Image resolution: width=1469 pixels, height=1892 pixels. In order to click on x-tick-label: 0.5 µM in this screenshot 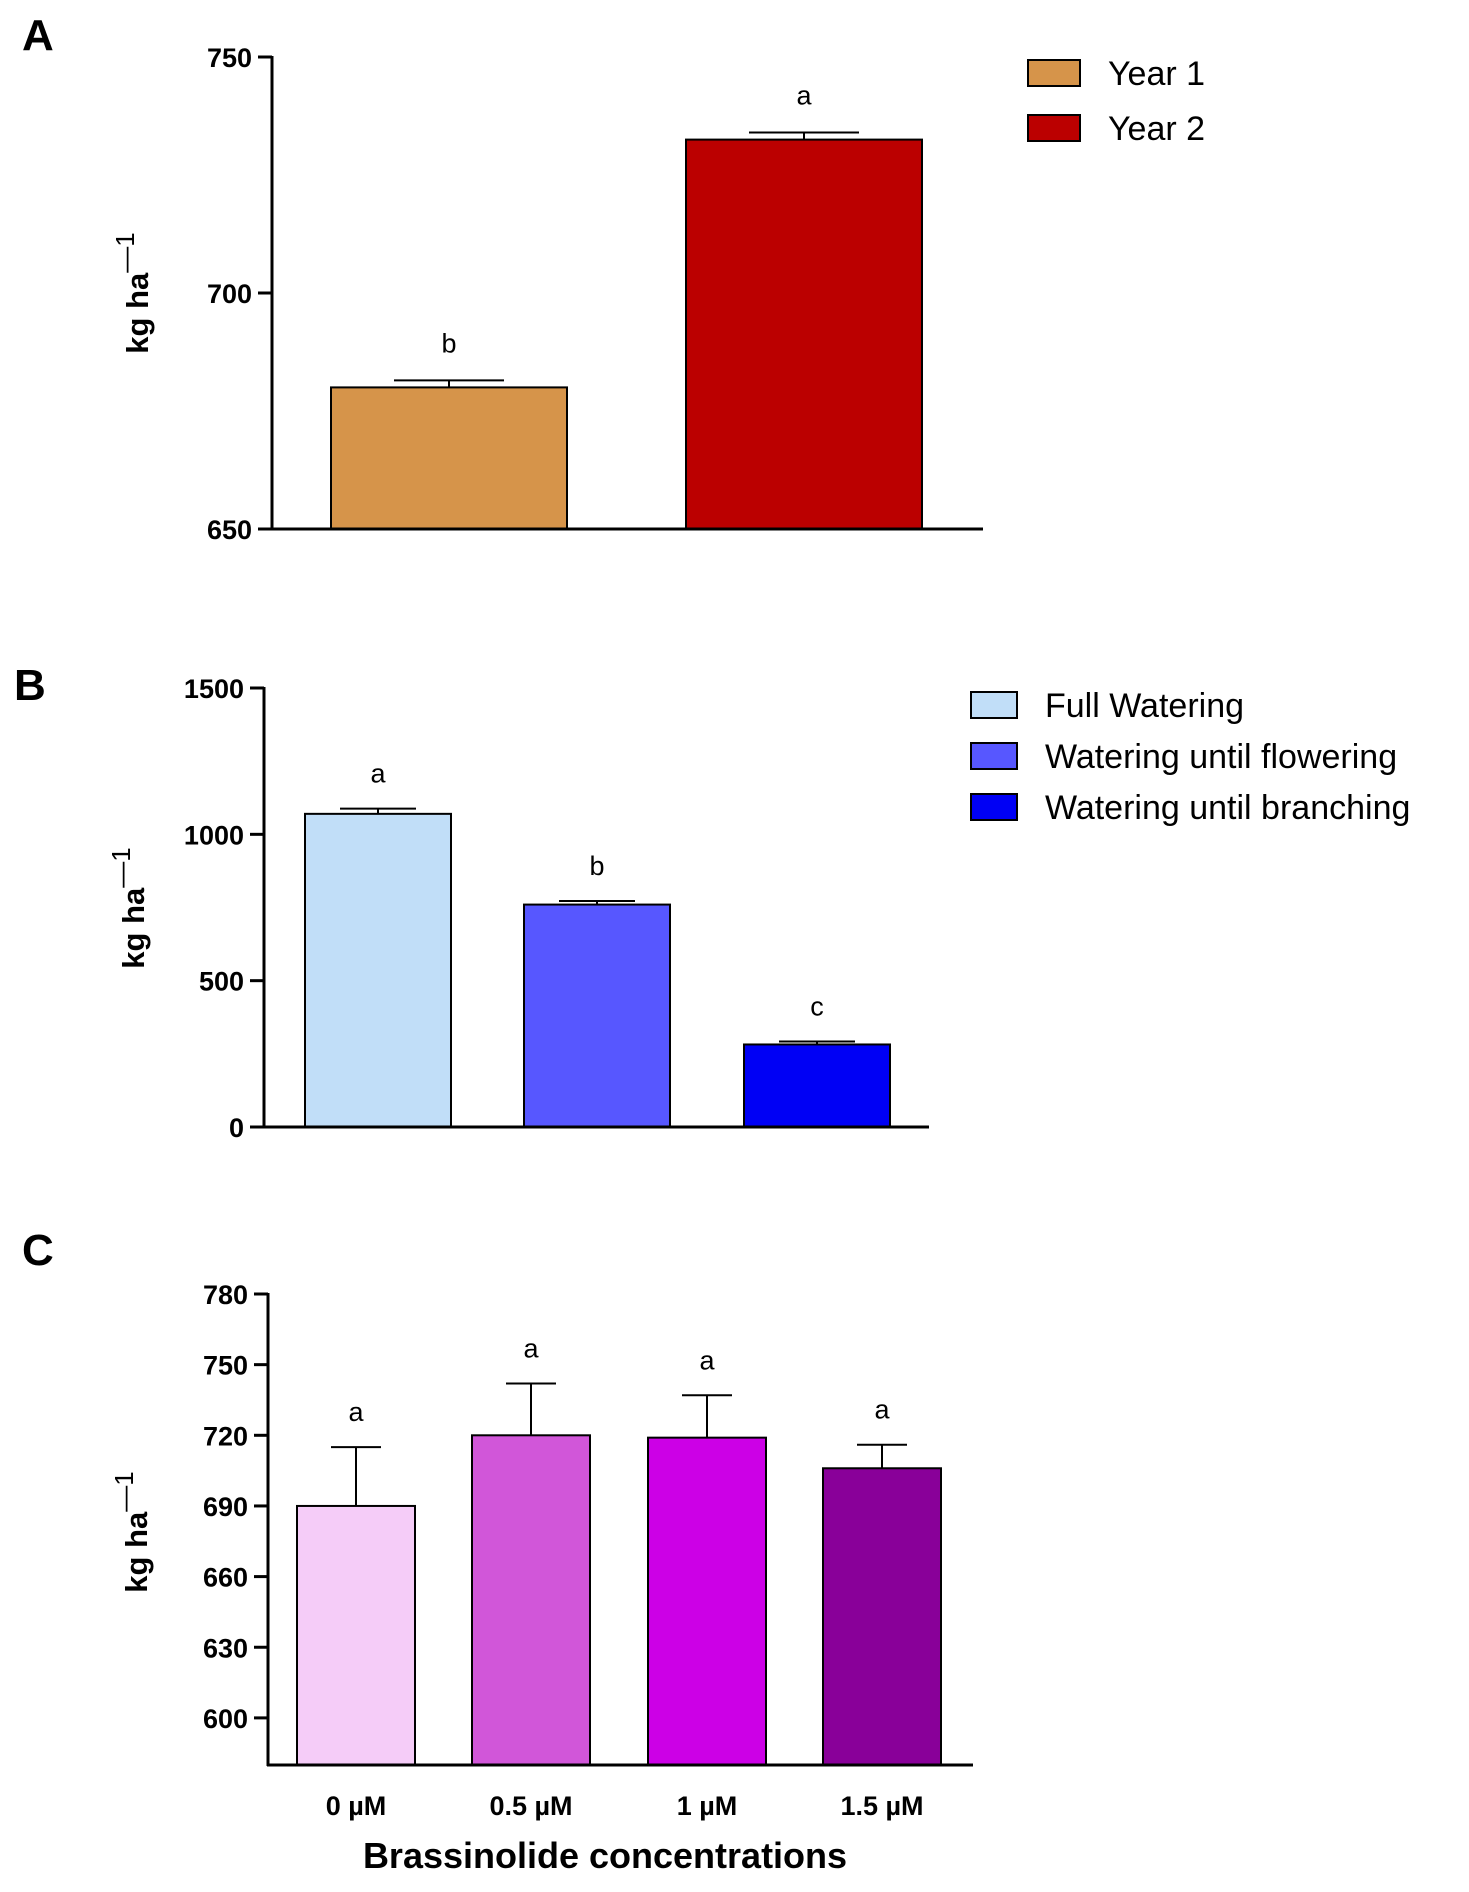, I will do `click(530, 1806)`.